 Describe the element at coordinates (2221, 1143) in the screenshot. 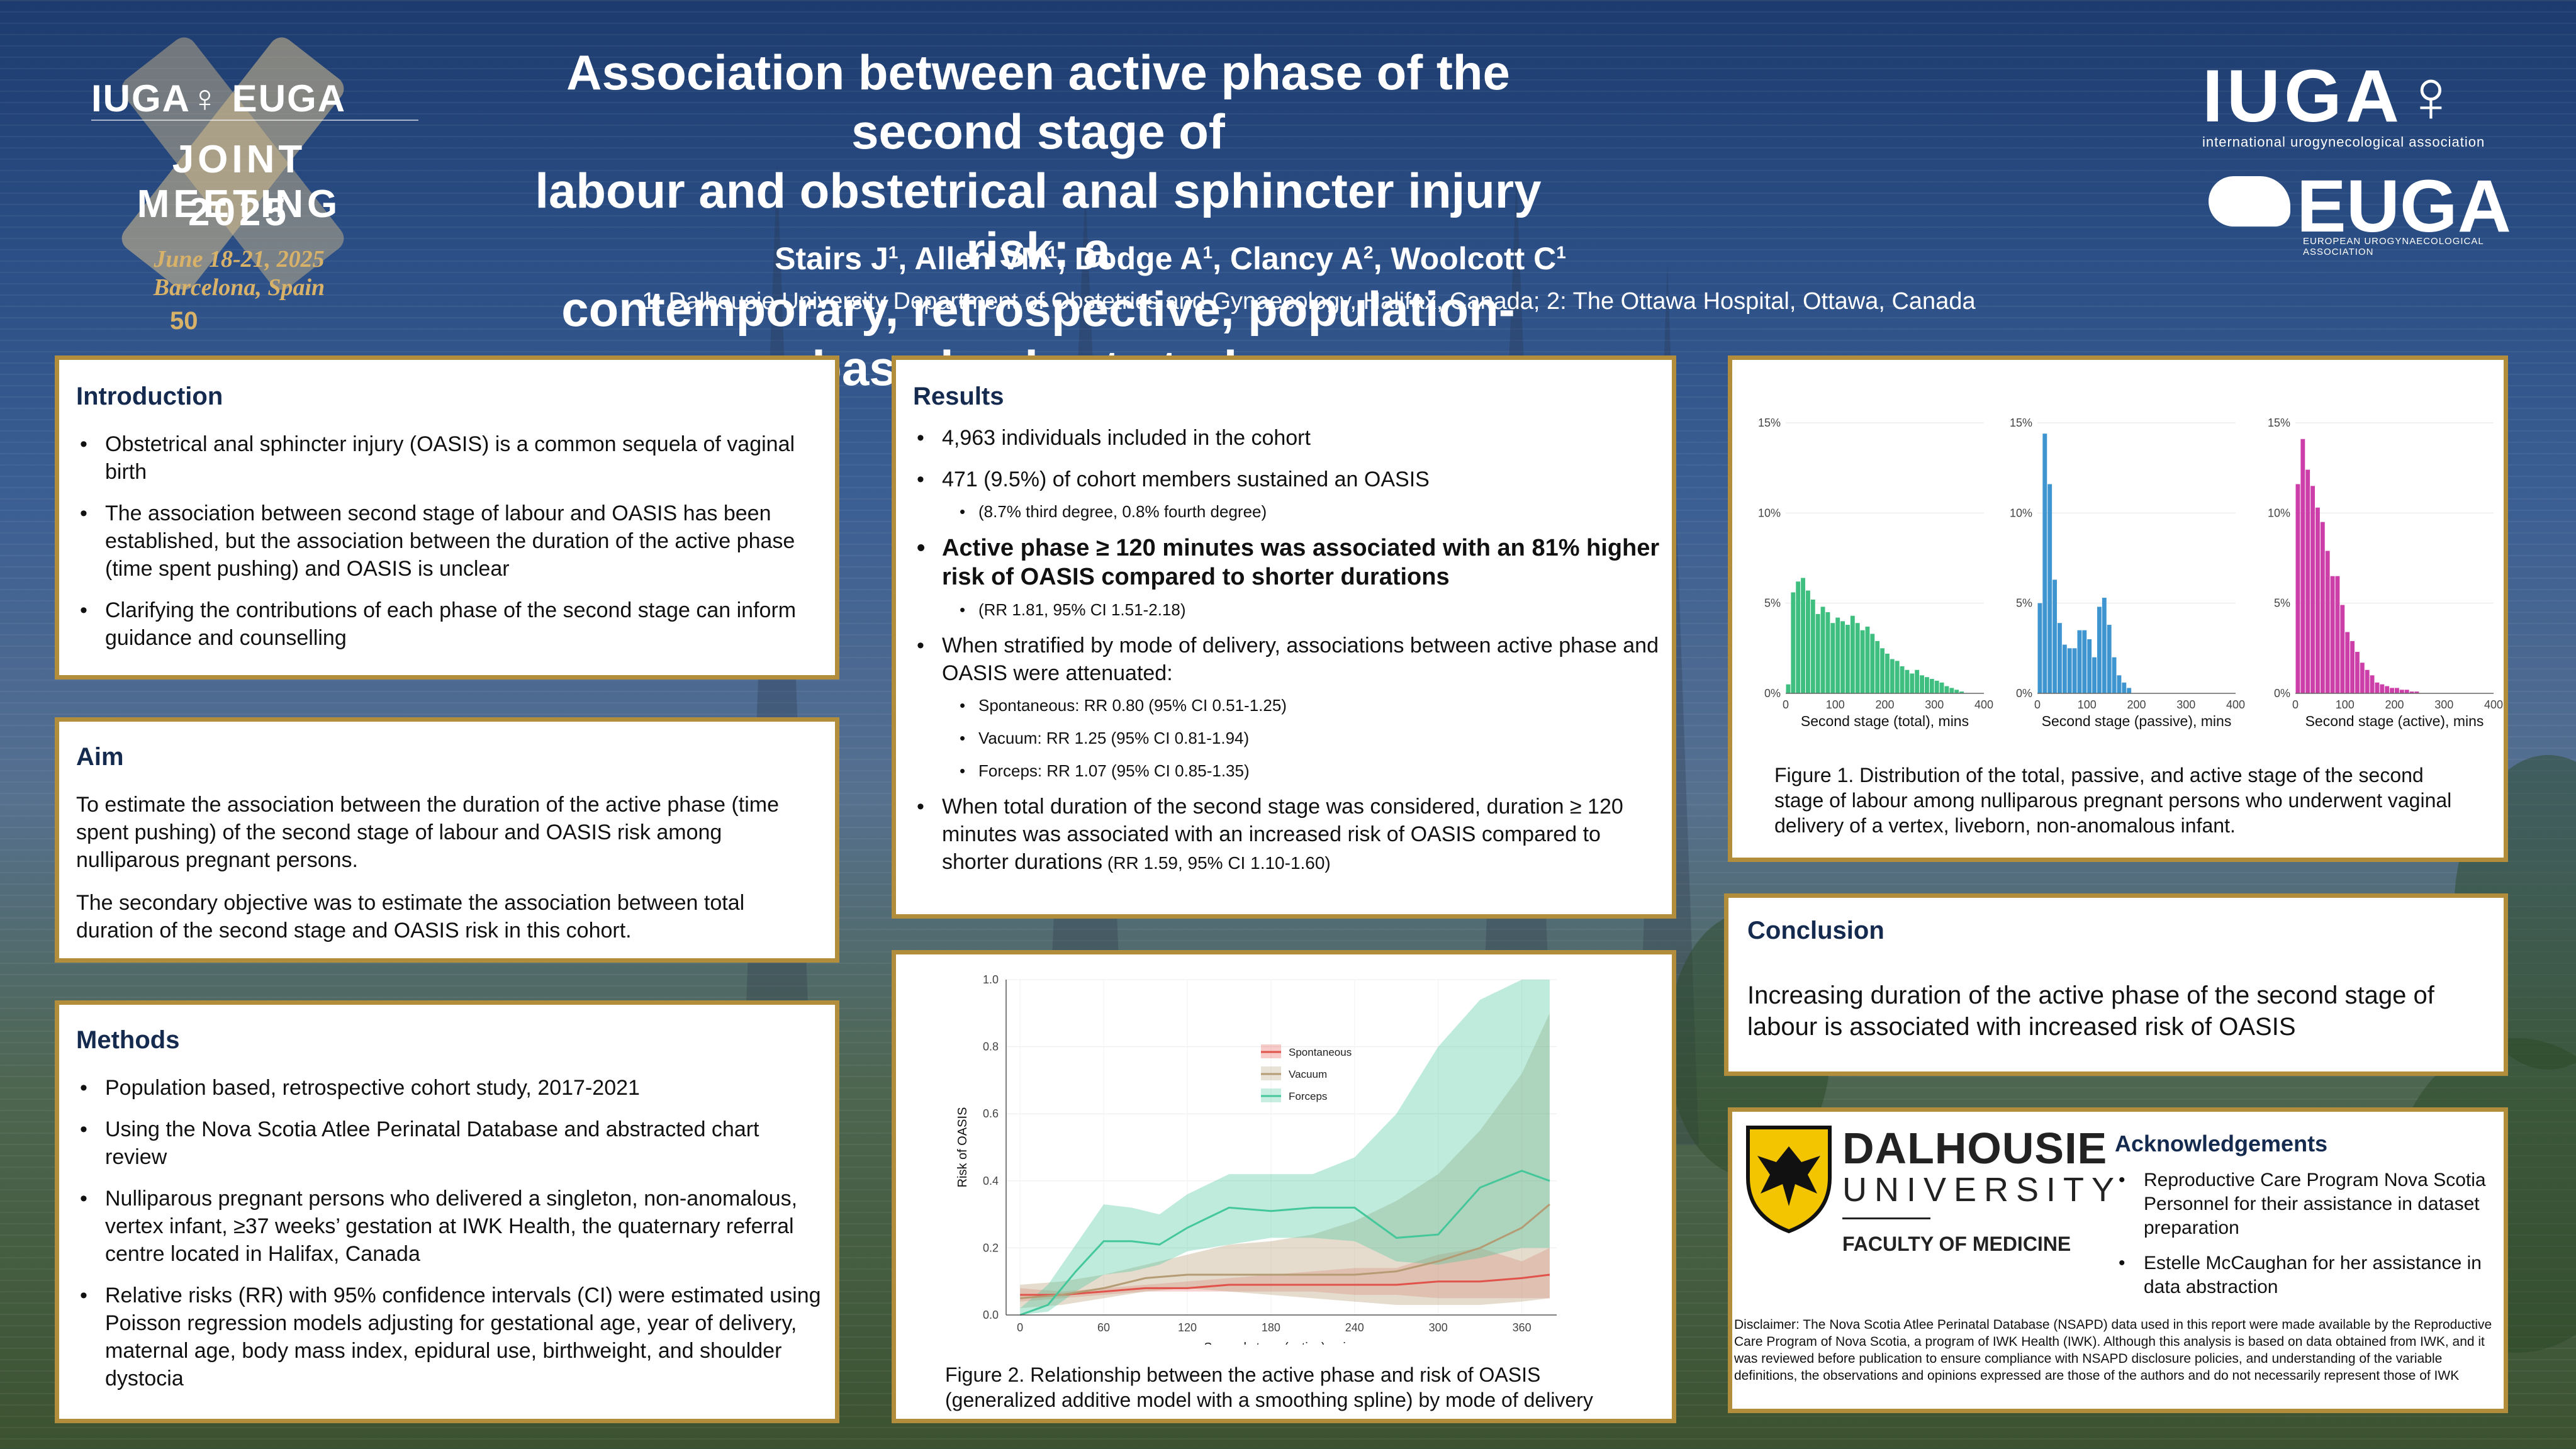

I see `acknowledgements-heading: Acknowledgements` at that location.